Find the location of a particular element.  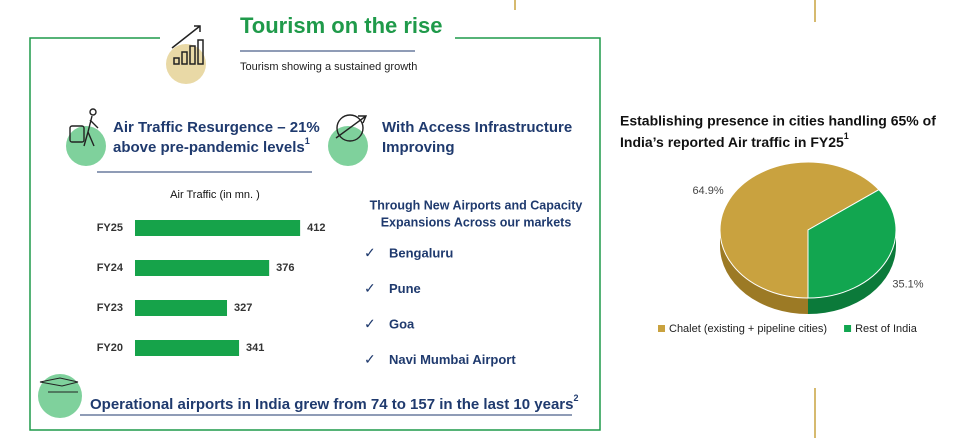

category-label: FY20 is located at coordinates (110, 348).